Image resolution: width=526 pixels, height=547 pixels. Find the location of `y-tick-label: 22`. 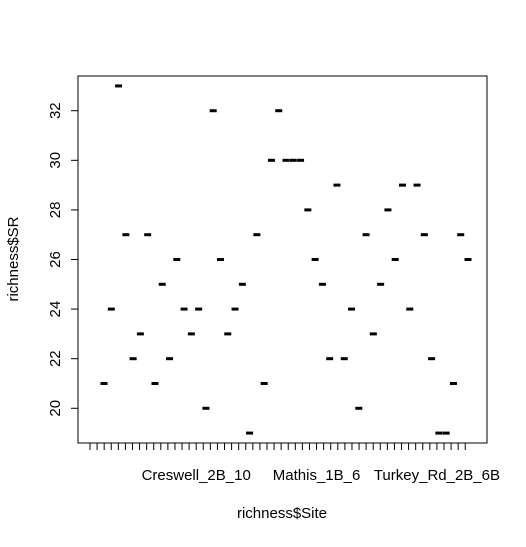

y-tick-label: 22 is located at coordinates (55, 358).